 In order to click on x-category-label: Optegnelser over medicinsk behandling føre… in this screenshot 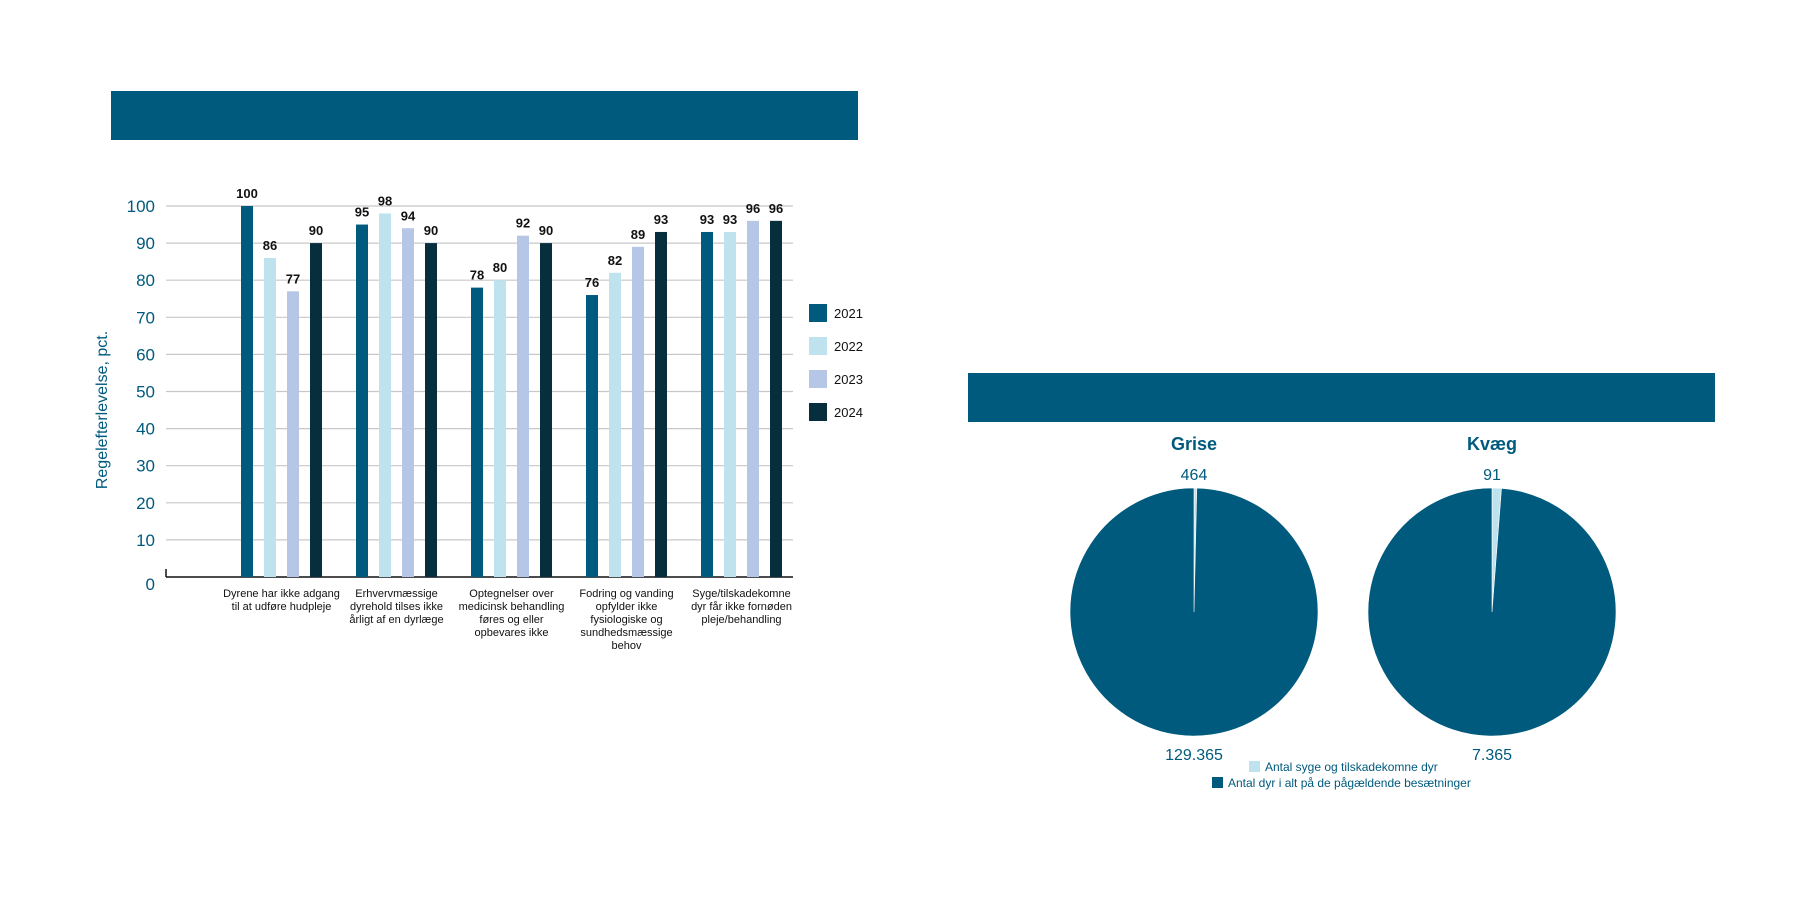, I will do `click(512, 613)`.